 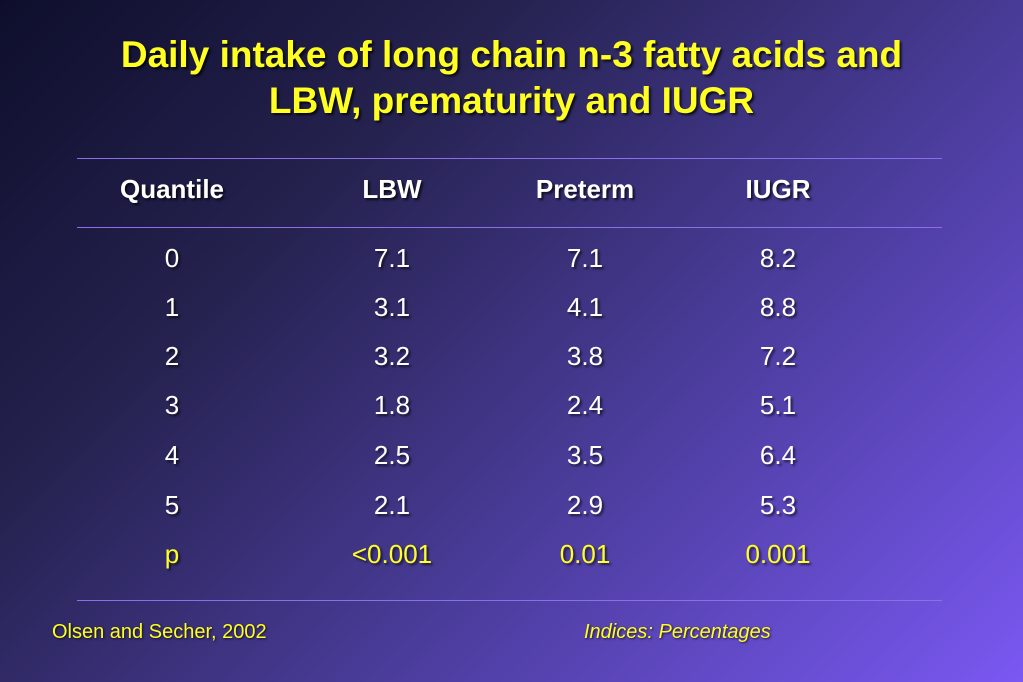 I want to click on header-preterm: Preterm, so click(x=585, y=189).